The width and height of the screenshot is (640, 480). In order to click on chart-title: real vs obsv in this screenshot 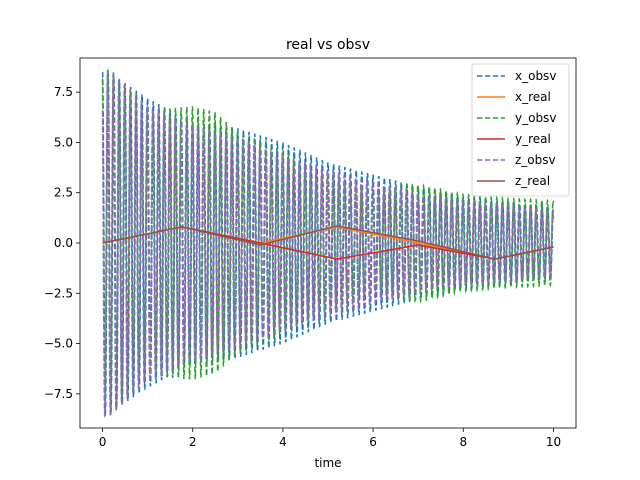, I will do `click(328, 45)`.